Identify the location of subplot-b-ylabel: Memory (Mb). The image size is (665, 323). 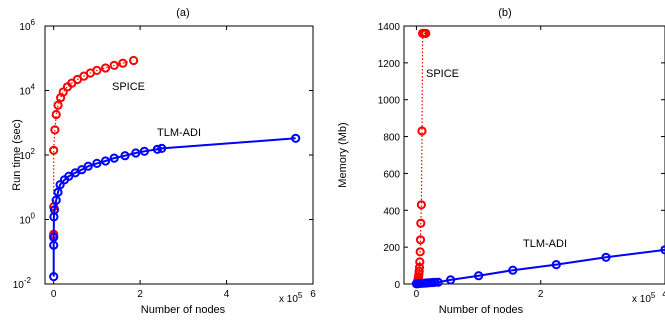
(343, 154).